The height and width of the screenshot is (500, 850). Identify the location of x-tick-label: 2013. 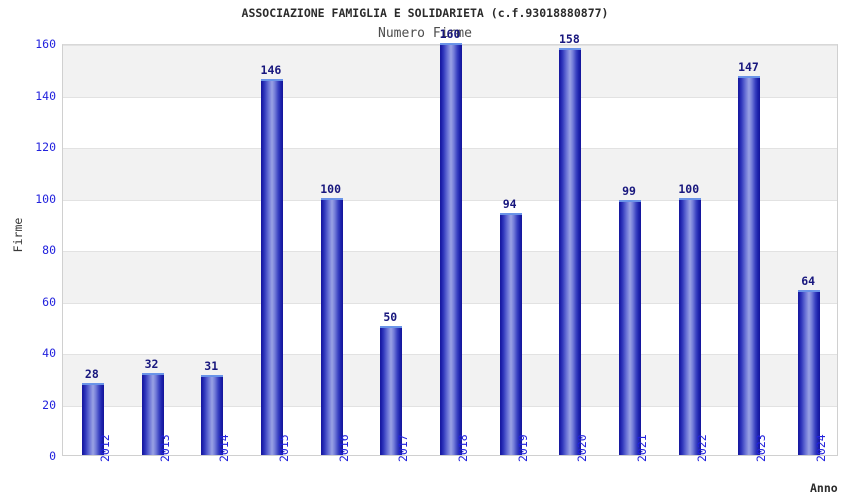
(164, 448).